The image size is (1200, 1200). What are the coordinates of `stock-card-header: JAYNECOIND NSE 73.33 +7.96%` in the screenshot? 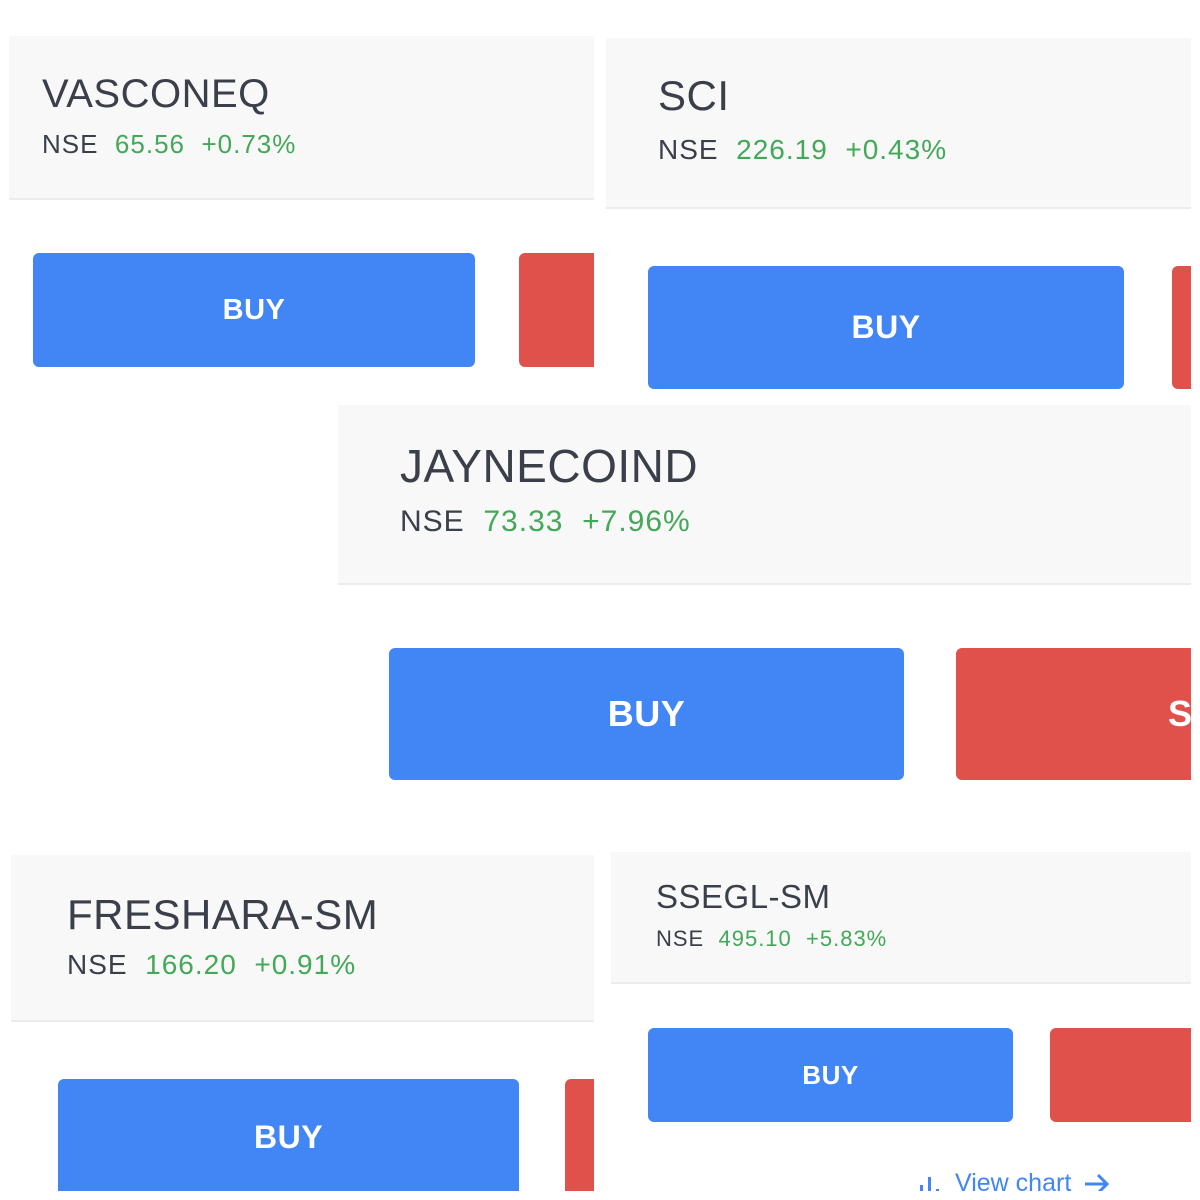 It's located at (764, 495).